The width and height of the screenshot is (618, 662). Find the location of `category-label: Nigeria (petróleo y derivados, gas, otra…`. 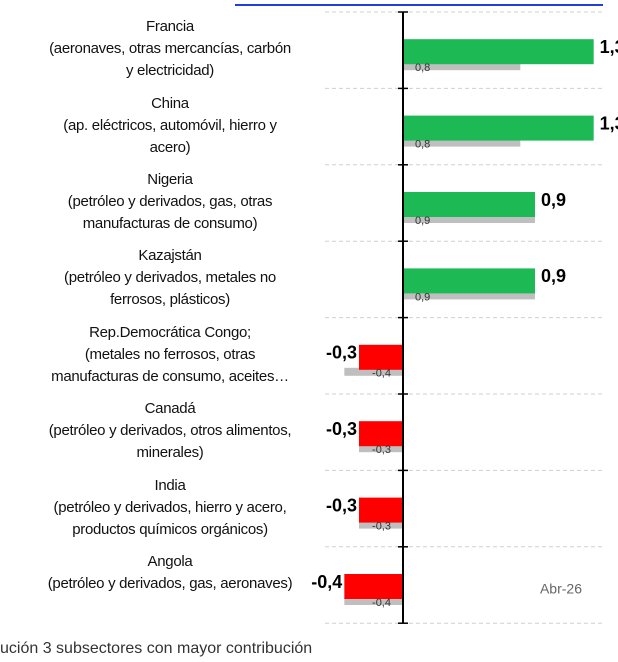

category-label: Nigeria (petróleo y derivados, gas, otra… is located at coordinates (170, 201).